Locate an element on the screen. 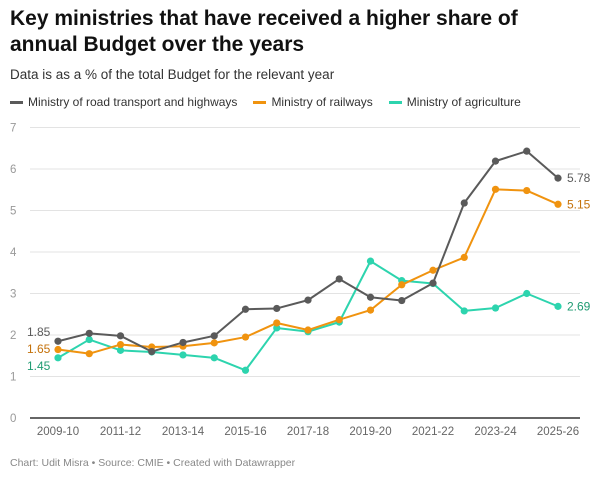 The height and width of the screenshot is (479, 600). y-tick-label: 1 is located at coordinates (13, 378).